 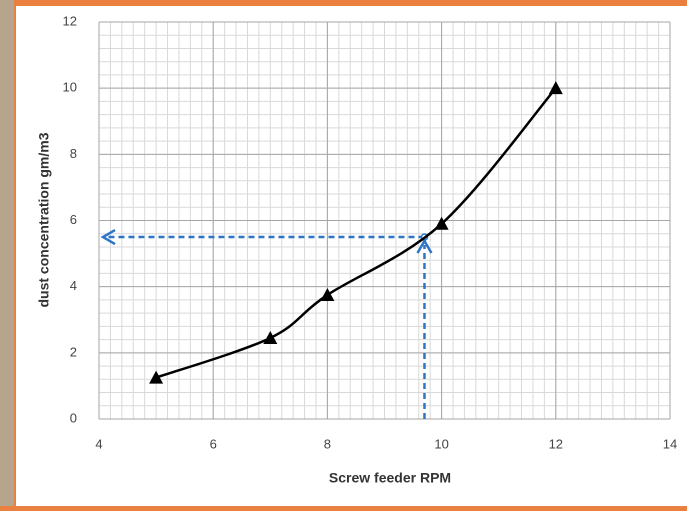 What do you see at coordinates (390, 478) in the screenshot?
I see `x-axis-title: Screw feeder RPM` at bounding box center [390, 478].